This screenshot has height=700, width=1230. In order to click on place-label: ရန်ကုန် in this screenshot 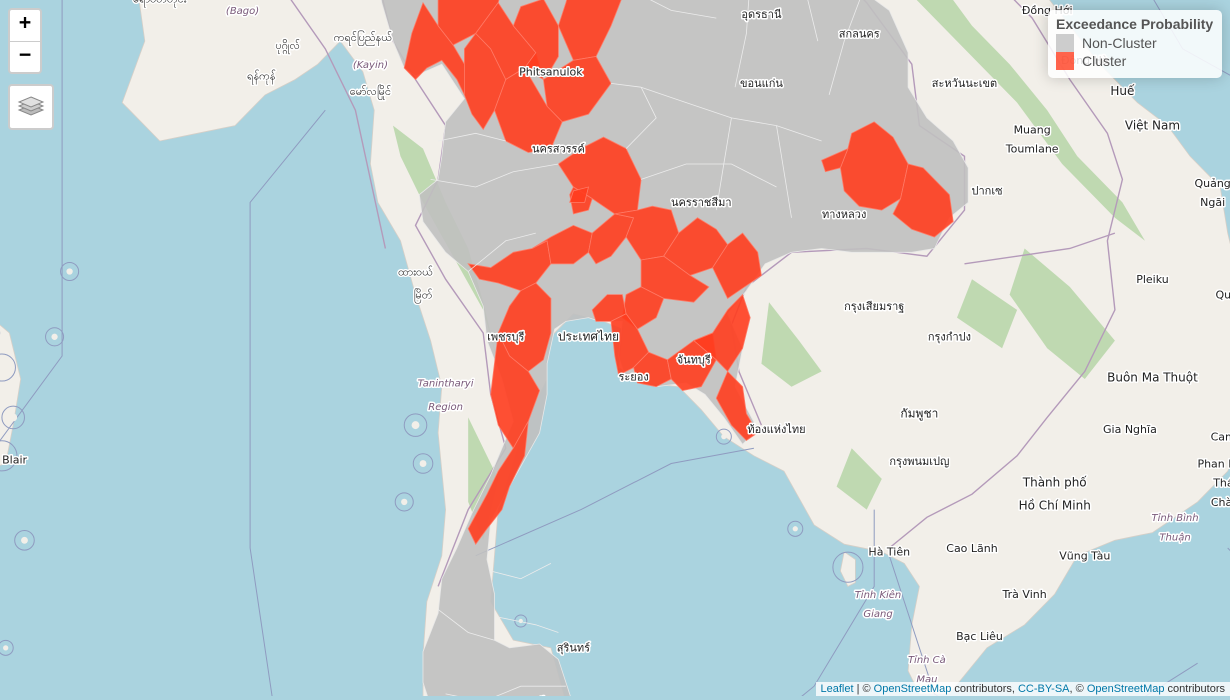, I will do `click(261, 77)`.